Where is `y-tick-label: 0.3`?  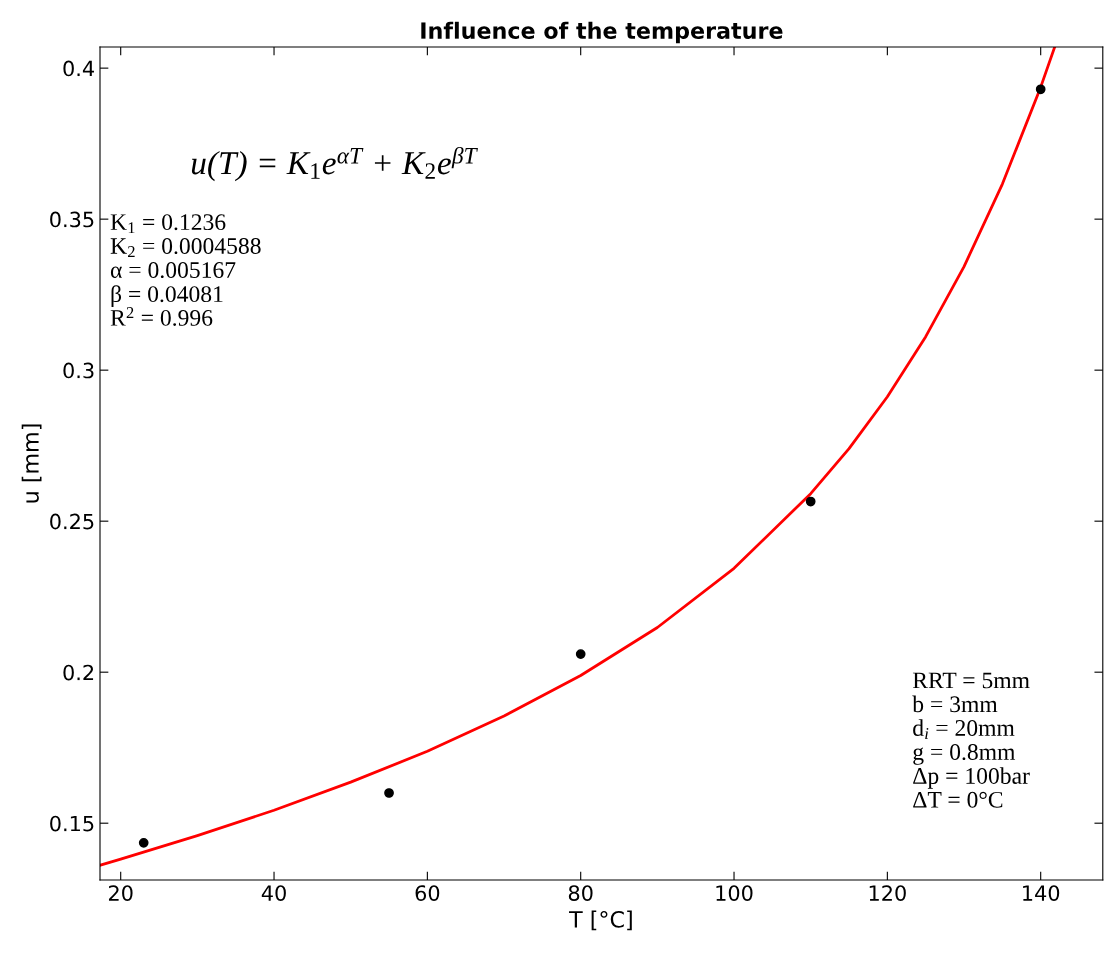 y-tick-label: 0.3 is located at coordinates (78, 370).